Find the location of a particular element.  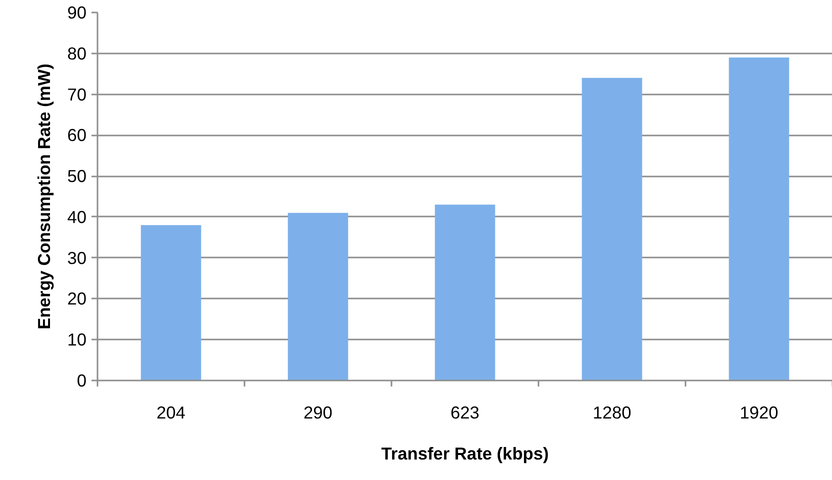

y-tick-label: 80 is located at coordinates (77, 53).